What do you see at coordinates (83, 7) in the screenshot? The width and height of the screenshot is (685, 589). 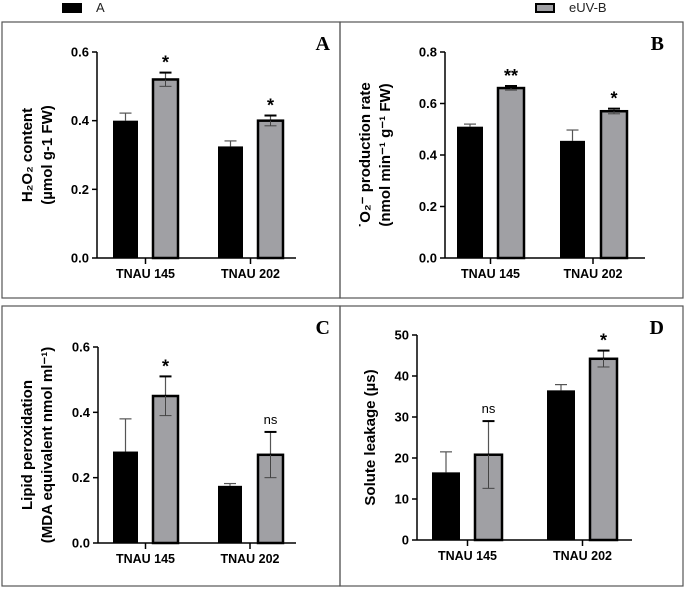 I see `legend-item-a: A` at bounding box center [83, 7].